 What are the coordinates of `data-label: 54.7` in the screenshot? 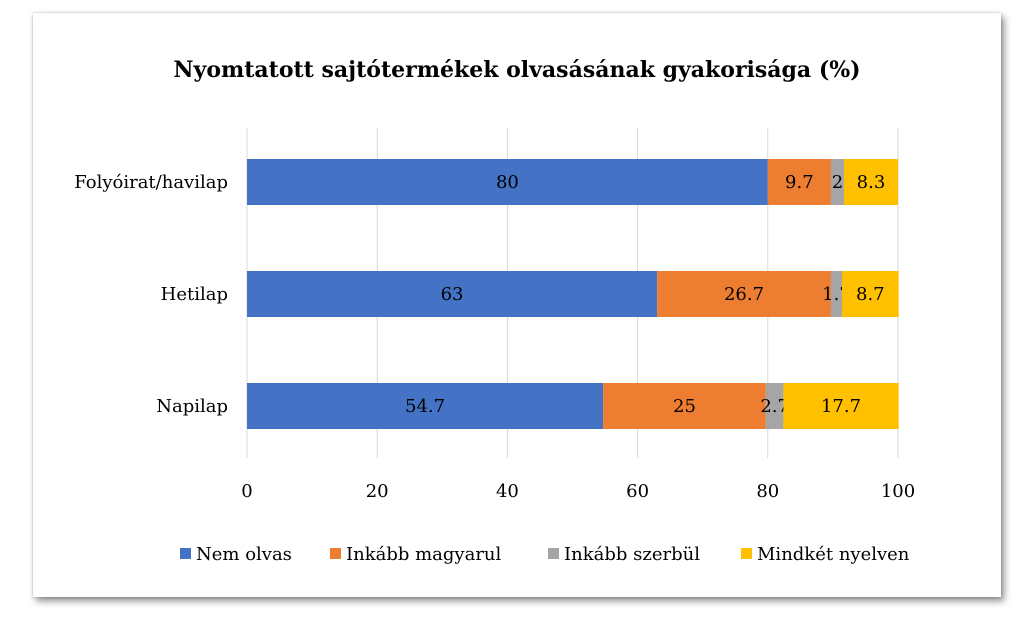 It's located at (425, 406).